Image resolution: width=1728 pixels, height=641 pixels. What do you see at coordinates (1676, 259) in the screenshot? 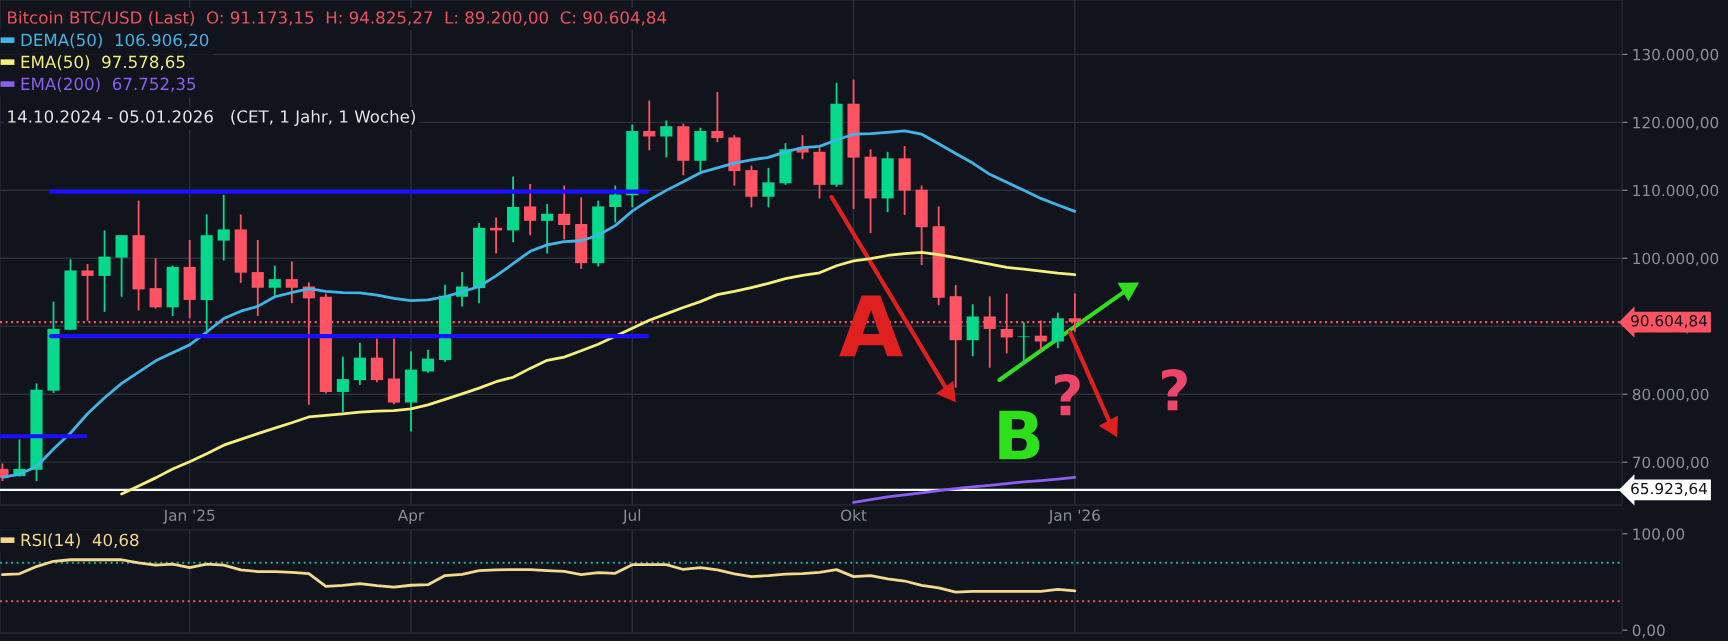
I see `y-tick-label: 100.000,00` at bounding box center [1676, 259].